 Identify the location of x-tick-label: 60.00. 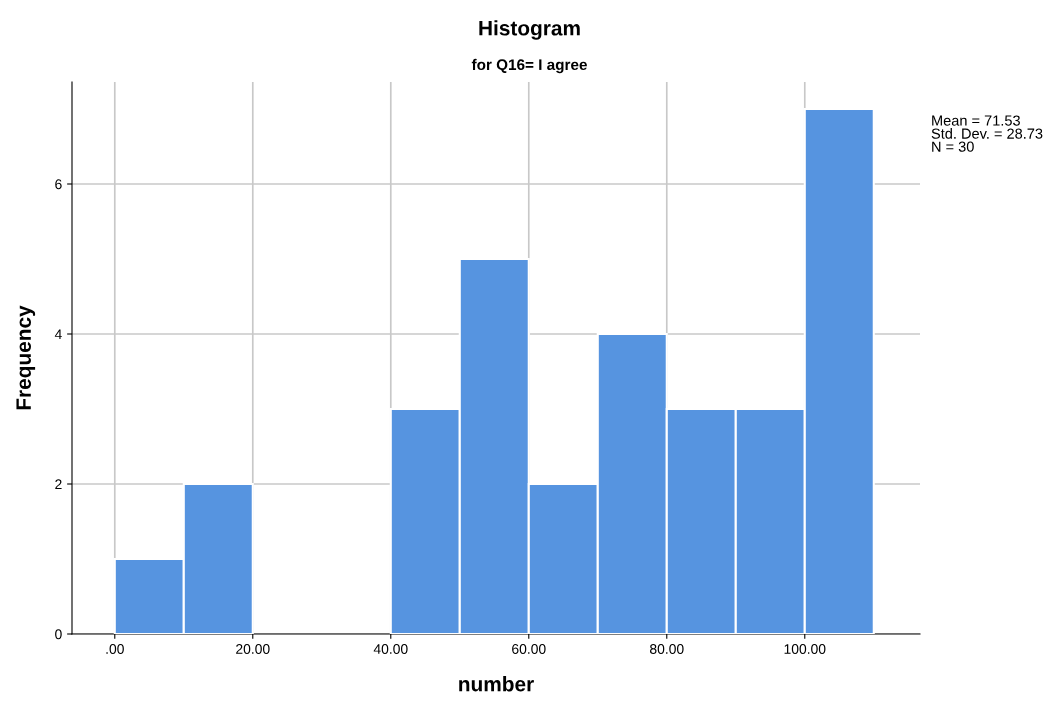
(529, 649).